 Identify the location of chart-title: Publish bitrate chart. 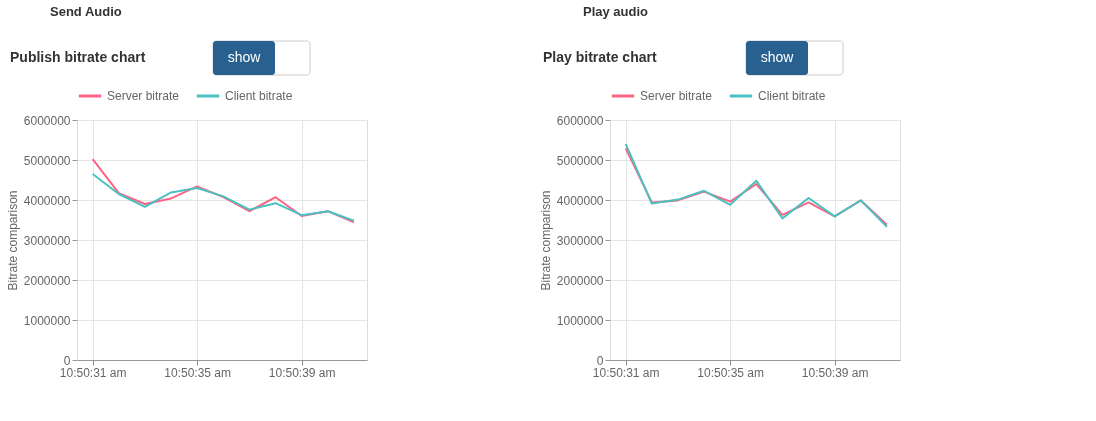
(78, 57).